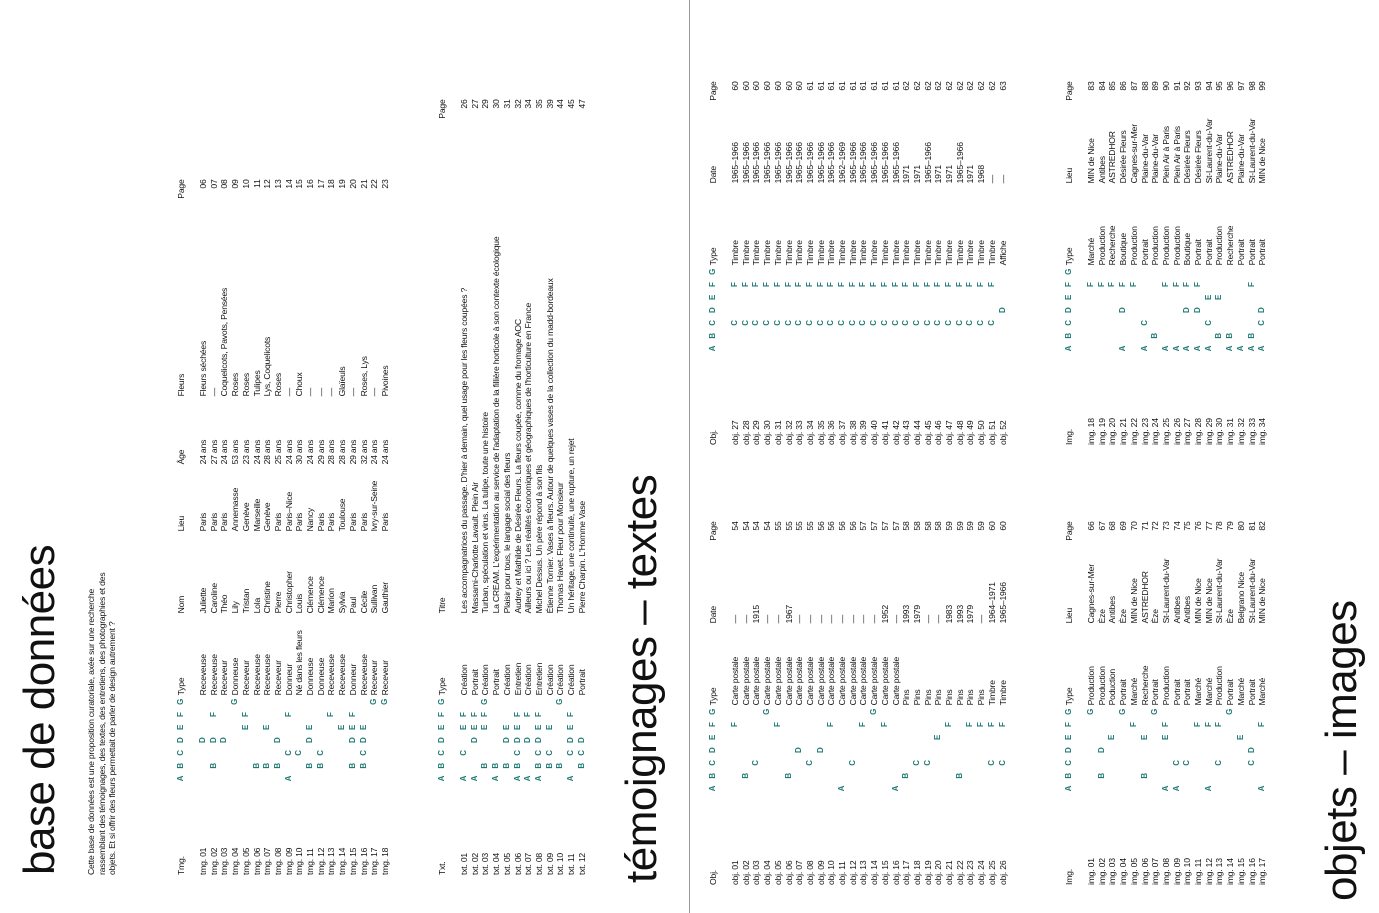 The height and width of the screenshot is (913, 1379). I want to click on table-cell: 60, so click(788, 86).